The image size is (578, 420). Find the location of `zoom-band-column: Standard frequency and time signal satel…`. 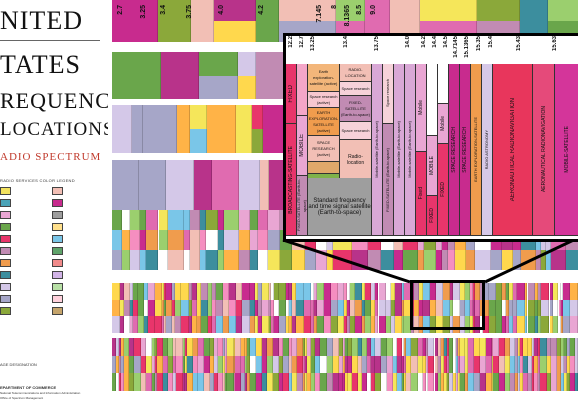

zoom-band-column: Standard frequency and time signal satel… is located at coordinates (340, 137).